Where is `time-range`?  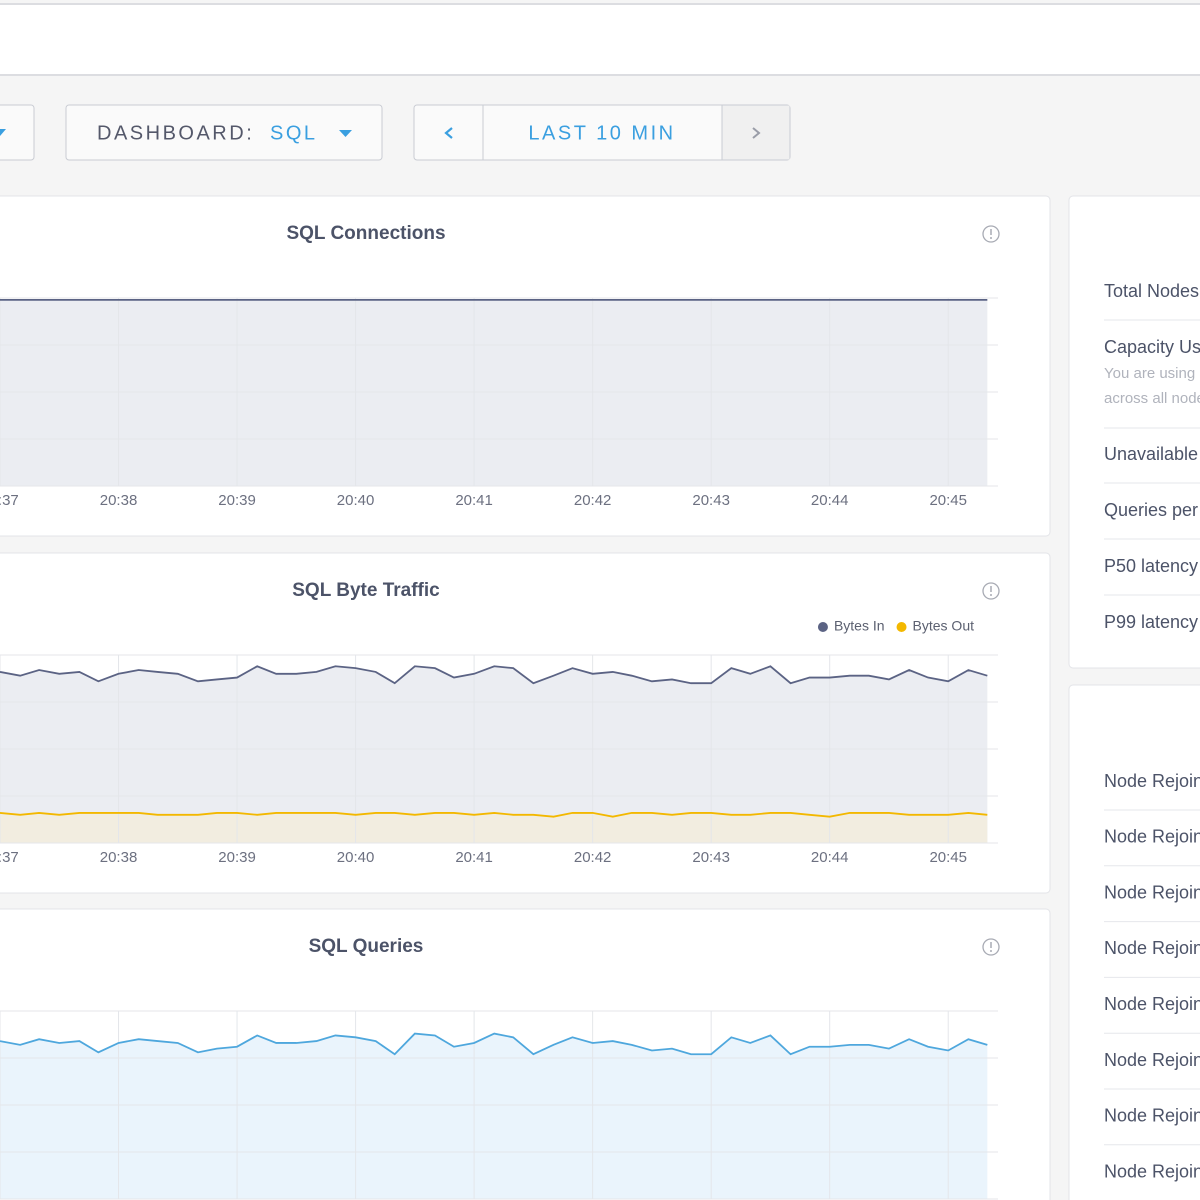 time-range is located at coordinates (602, 132).